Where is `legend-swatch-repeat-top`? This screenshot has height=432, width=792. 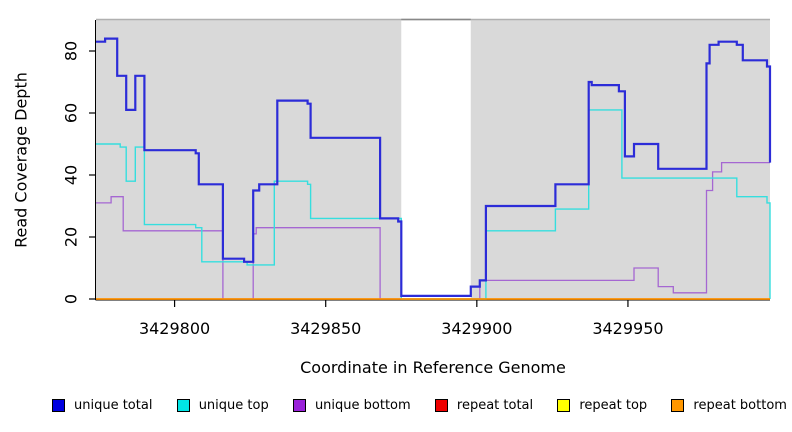
legend-swatch-repeat-top is located at coordinates (564, 405).